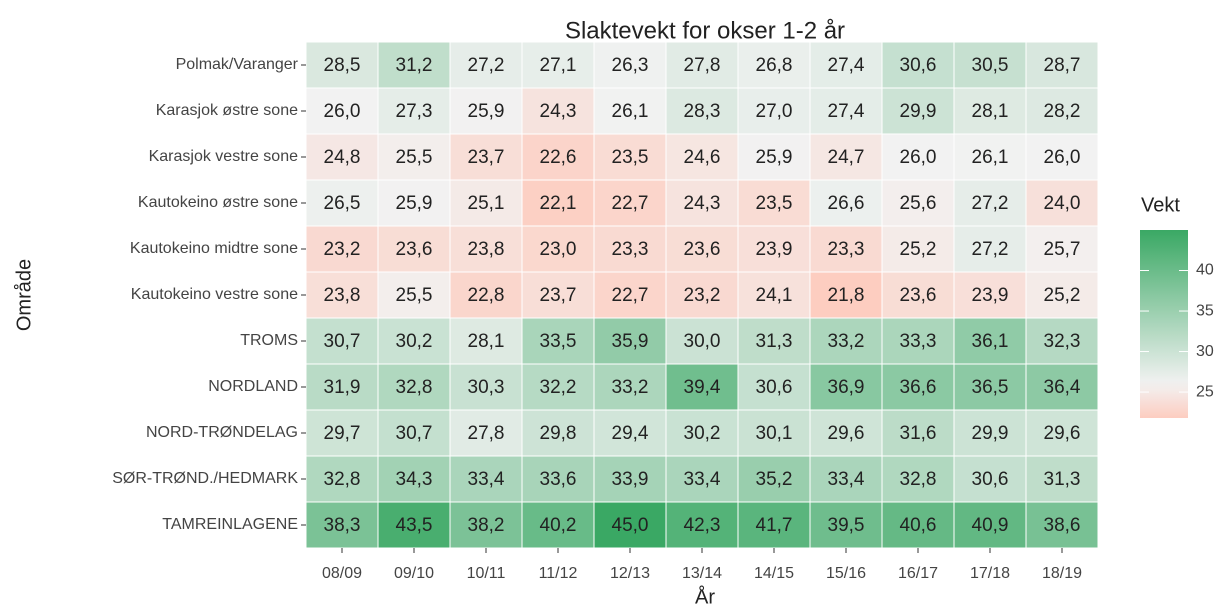  I want to click on cell-label: 31,3, so click(1062, 479).